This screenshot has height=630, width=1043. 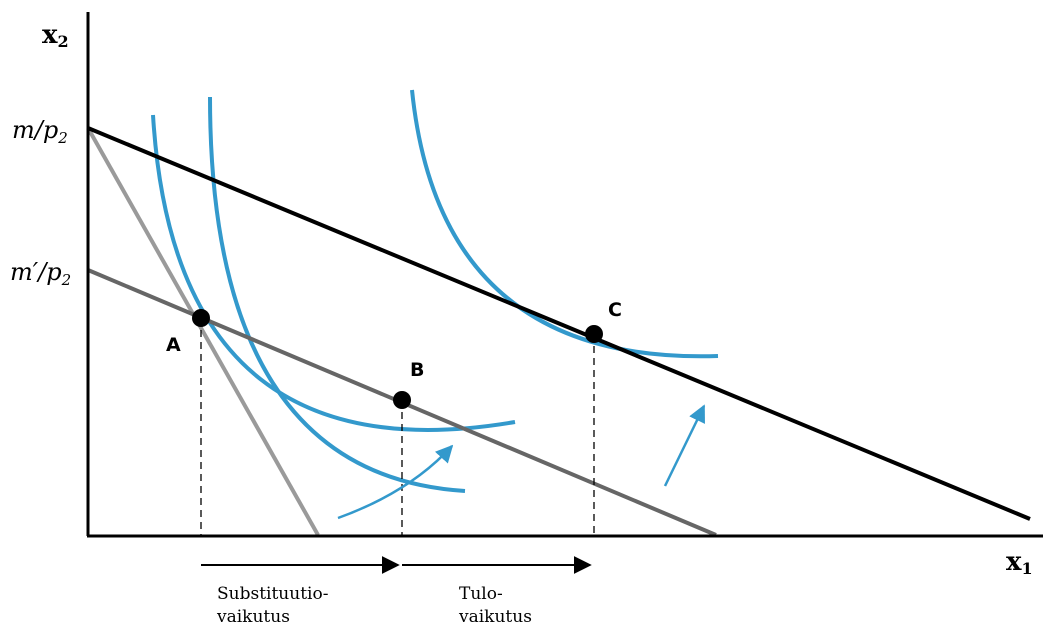 What do you see at coordinates (203, 331) in the screenshot?
I see `budget-line-pivoted` at bounding box center [203, 331].